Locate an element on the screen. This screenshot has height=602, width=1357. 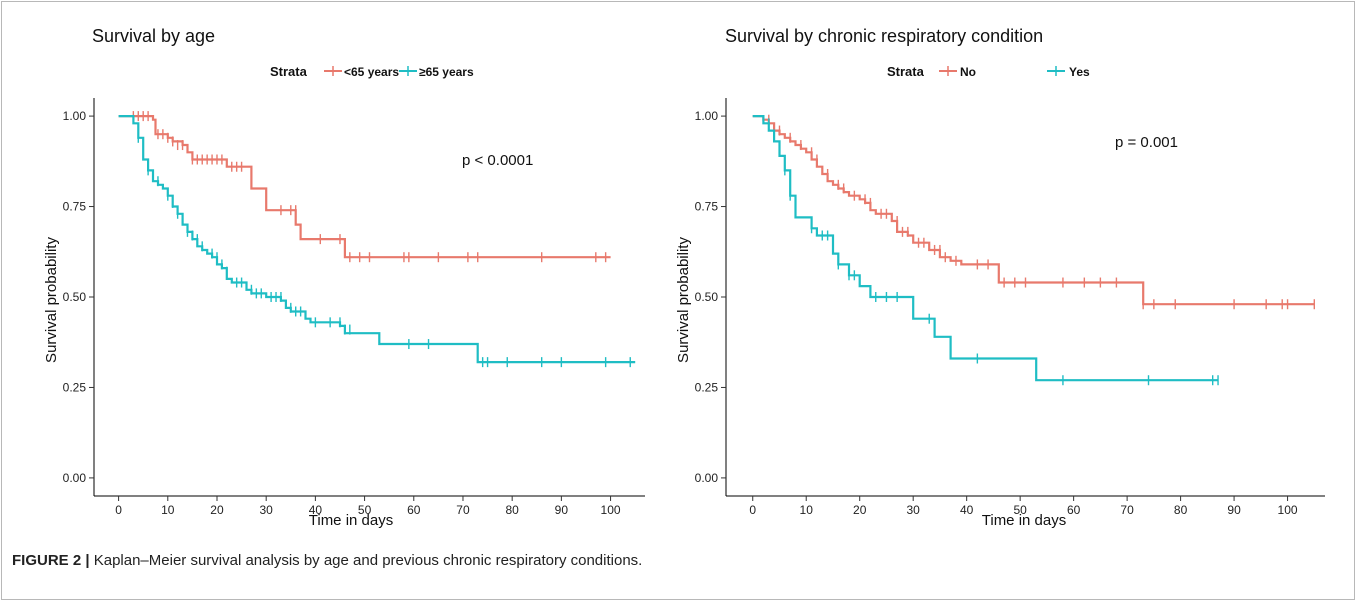
legend-label-no: No is located at coordinates (968, 72).